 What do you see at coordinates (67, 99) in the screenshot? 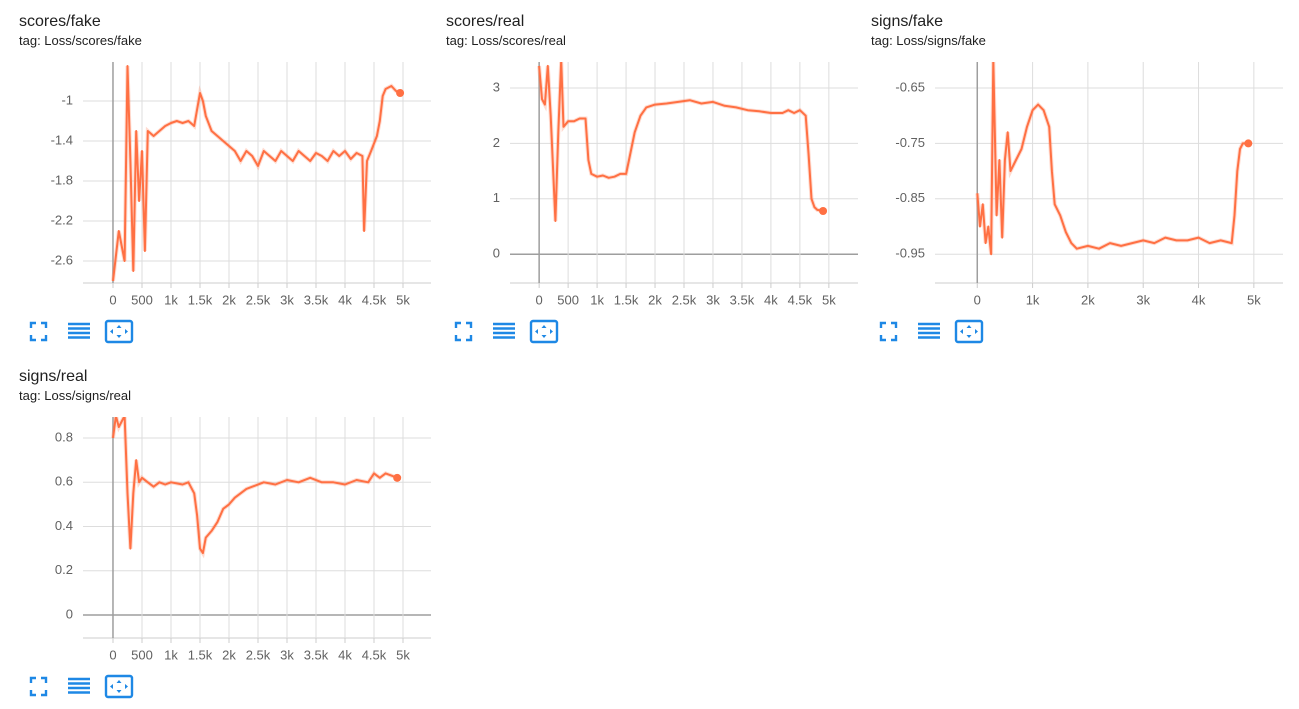
I see `y-tick-label: -1` at bounding box center [67, 99].